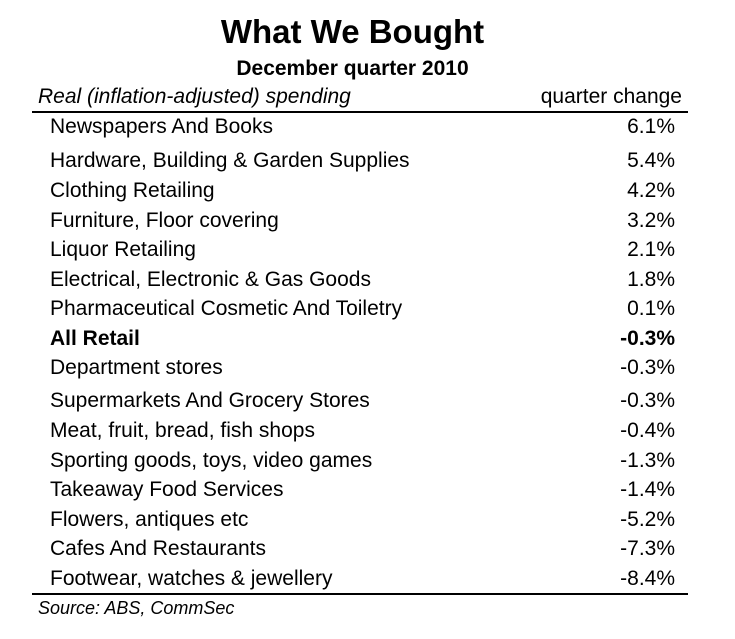 The width and height of the screenshot is (735, 639). I want to click on table-row-value: 2.1%, so click(651, 249).